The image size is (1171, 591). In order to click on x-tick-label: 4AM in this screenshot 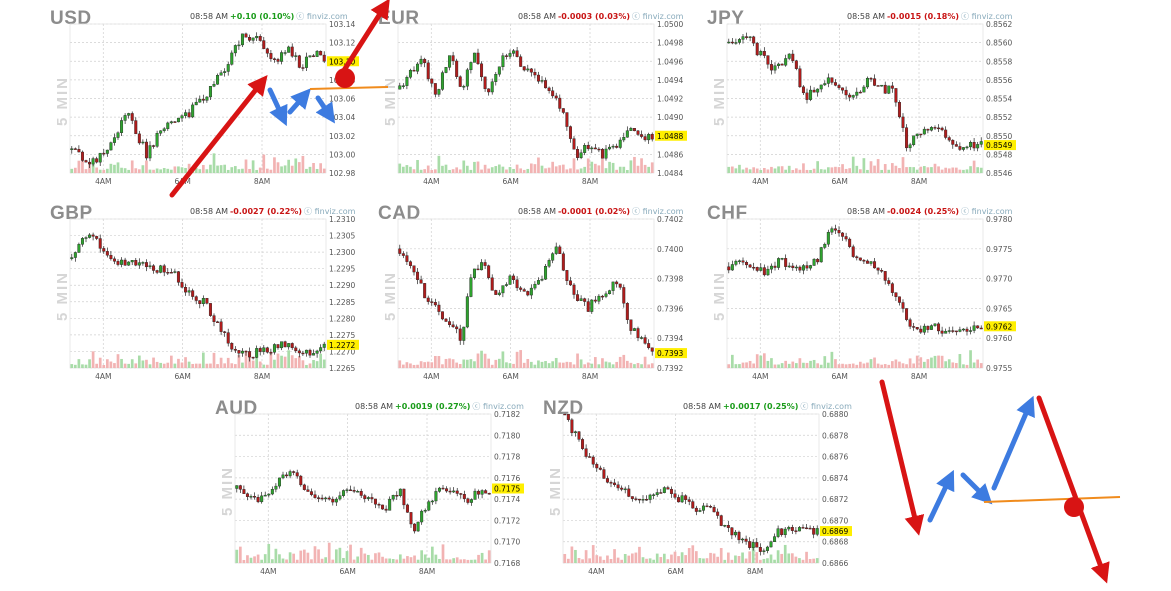, I will do `click(103, 181)`.